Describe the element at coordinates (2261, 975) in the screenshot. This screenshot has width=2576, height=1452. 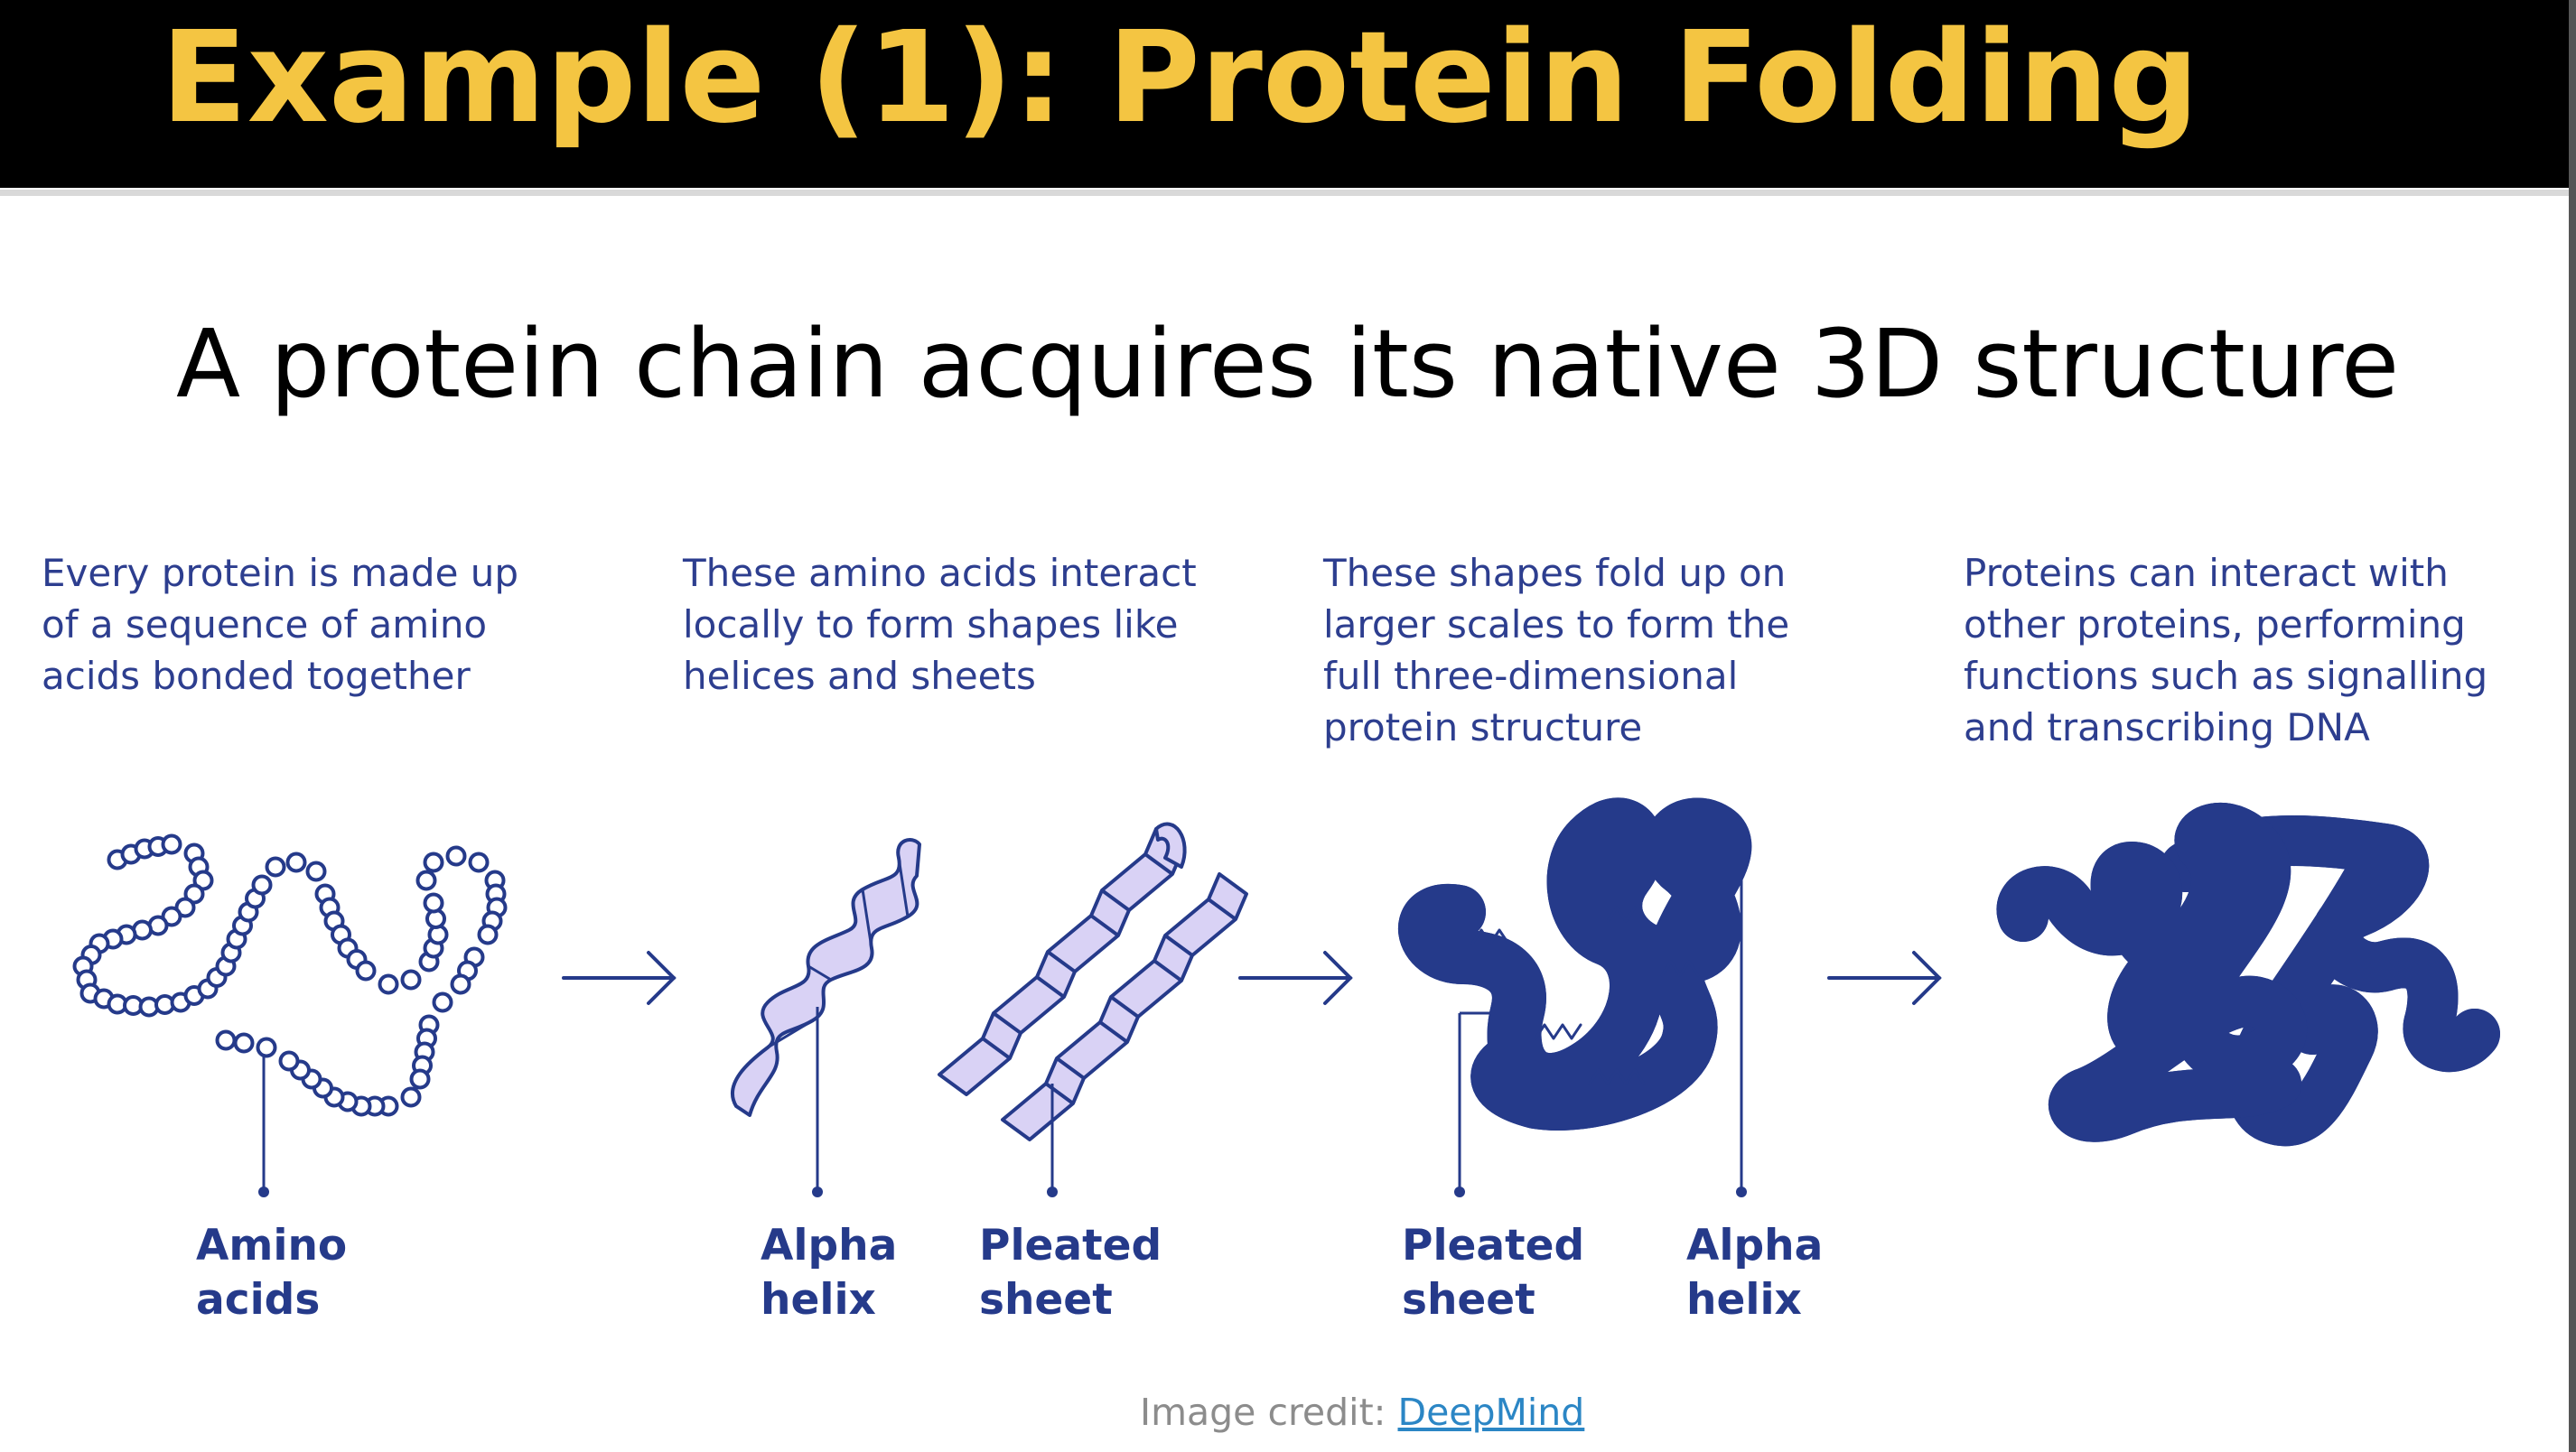
I see `protein-complex` at that location.